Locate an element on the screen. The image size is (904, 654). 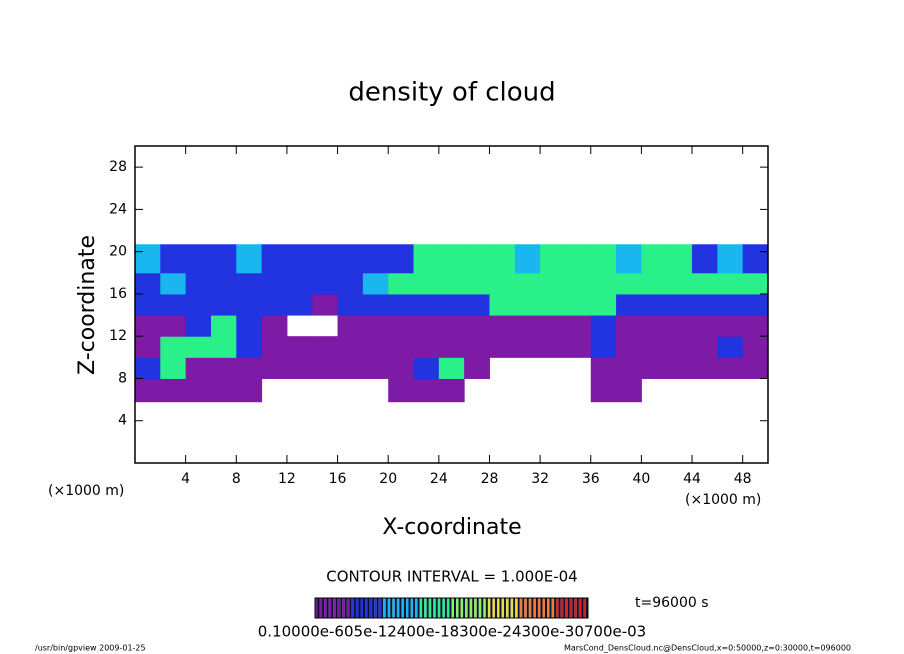
y-label: Z-coordinate is located at coordinates (87, 305).